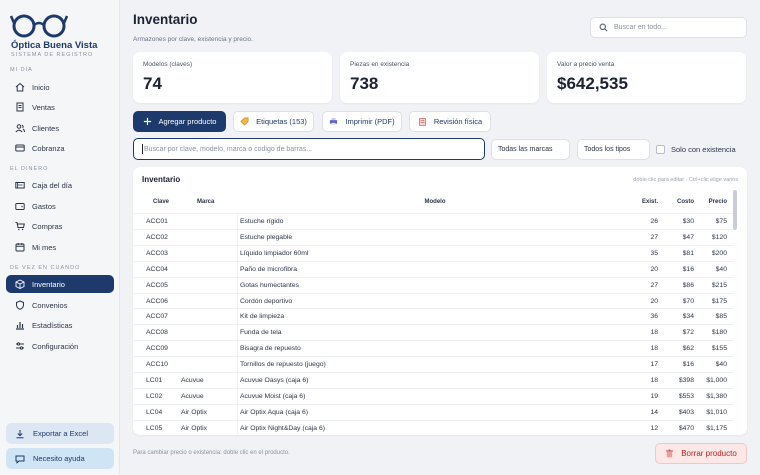 Image resolution: width=760 pixels, height=475 pixels. What do you see at coordinates (716, 380) in the screenshot?
I see `cell-precio: $1,000` at bounding box center [716, 380].